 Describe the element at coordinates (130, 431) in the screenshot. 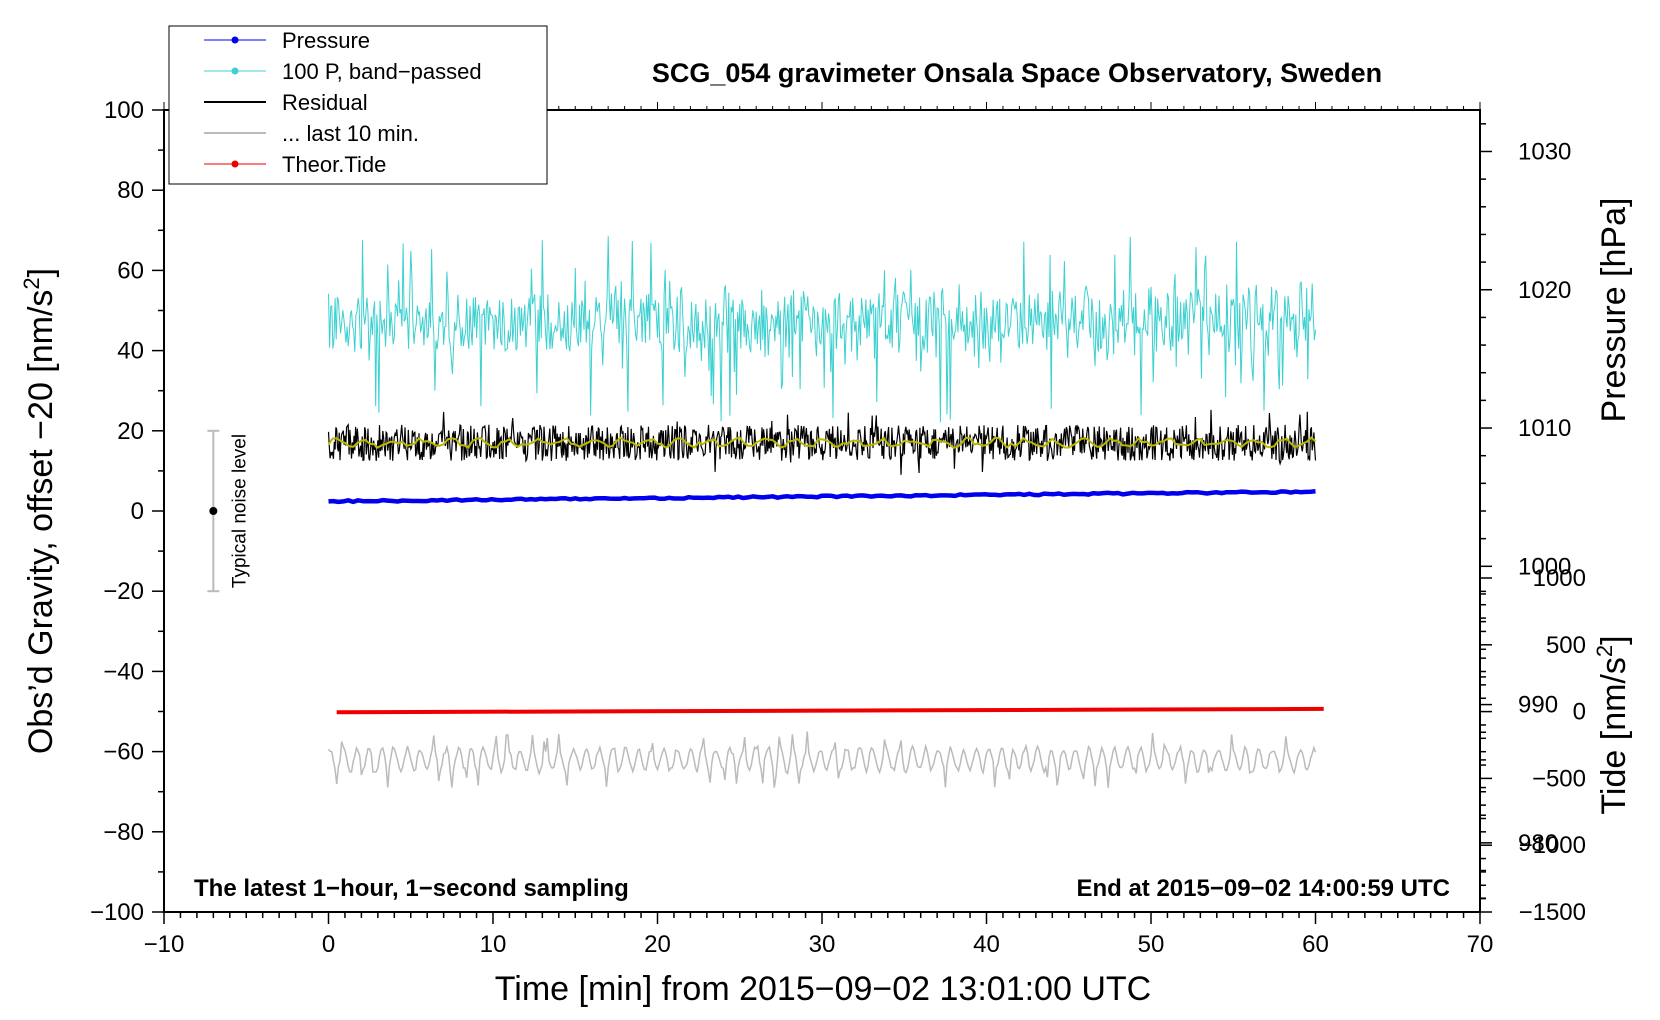

I see `y-left-tick-label: 20` at that location.